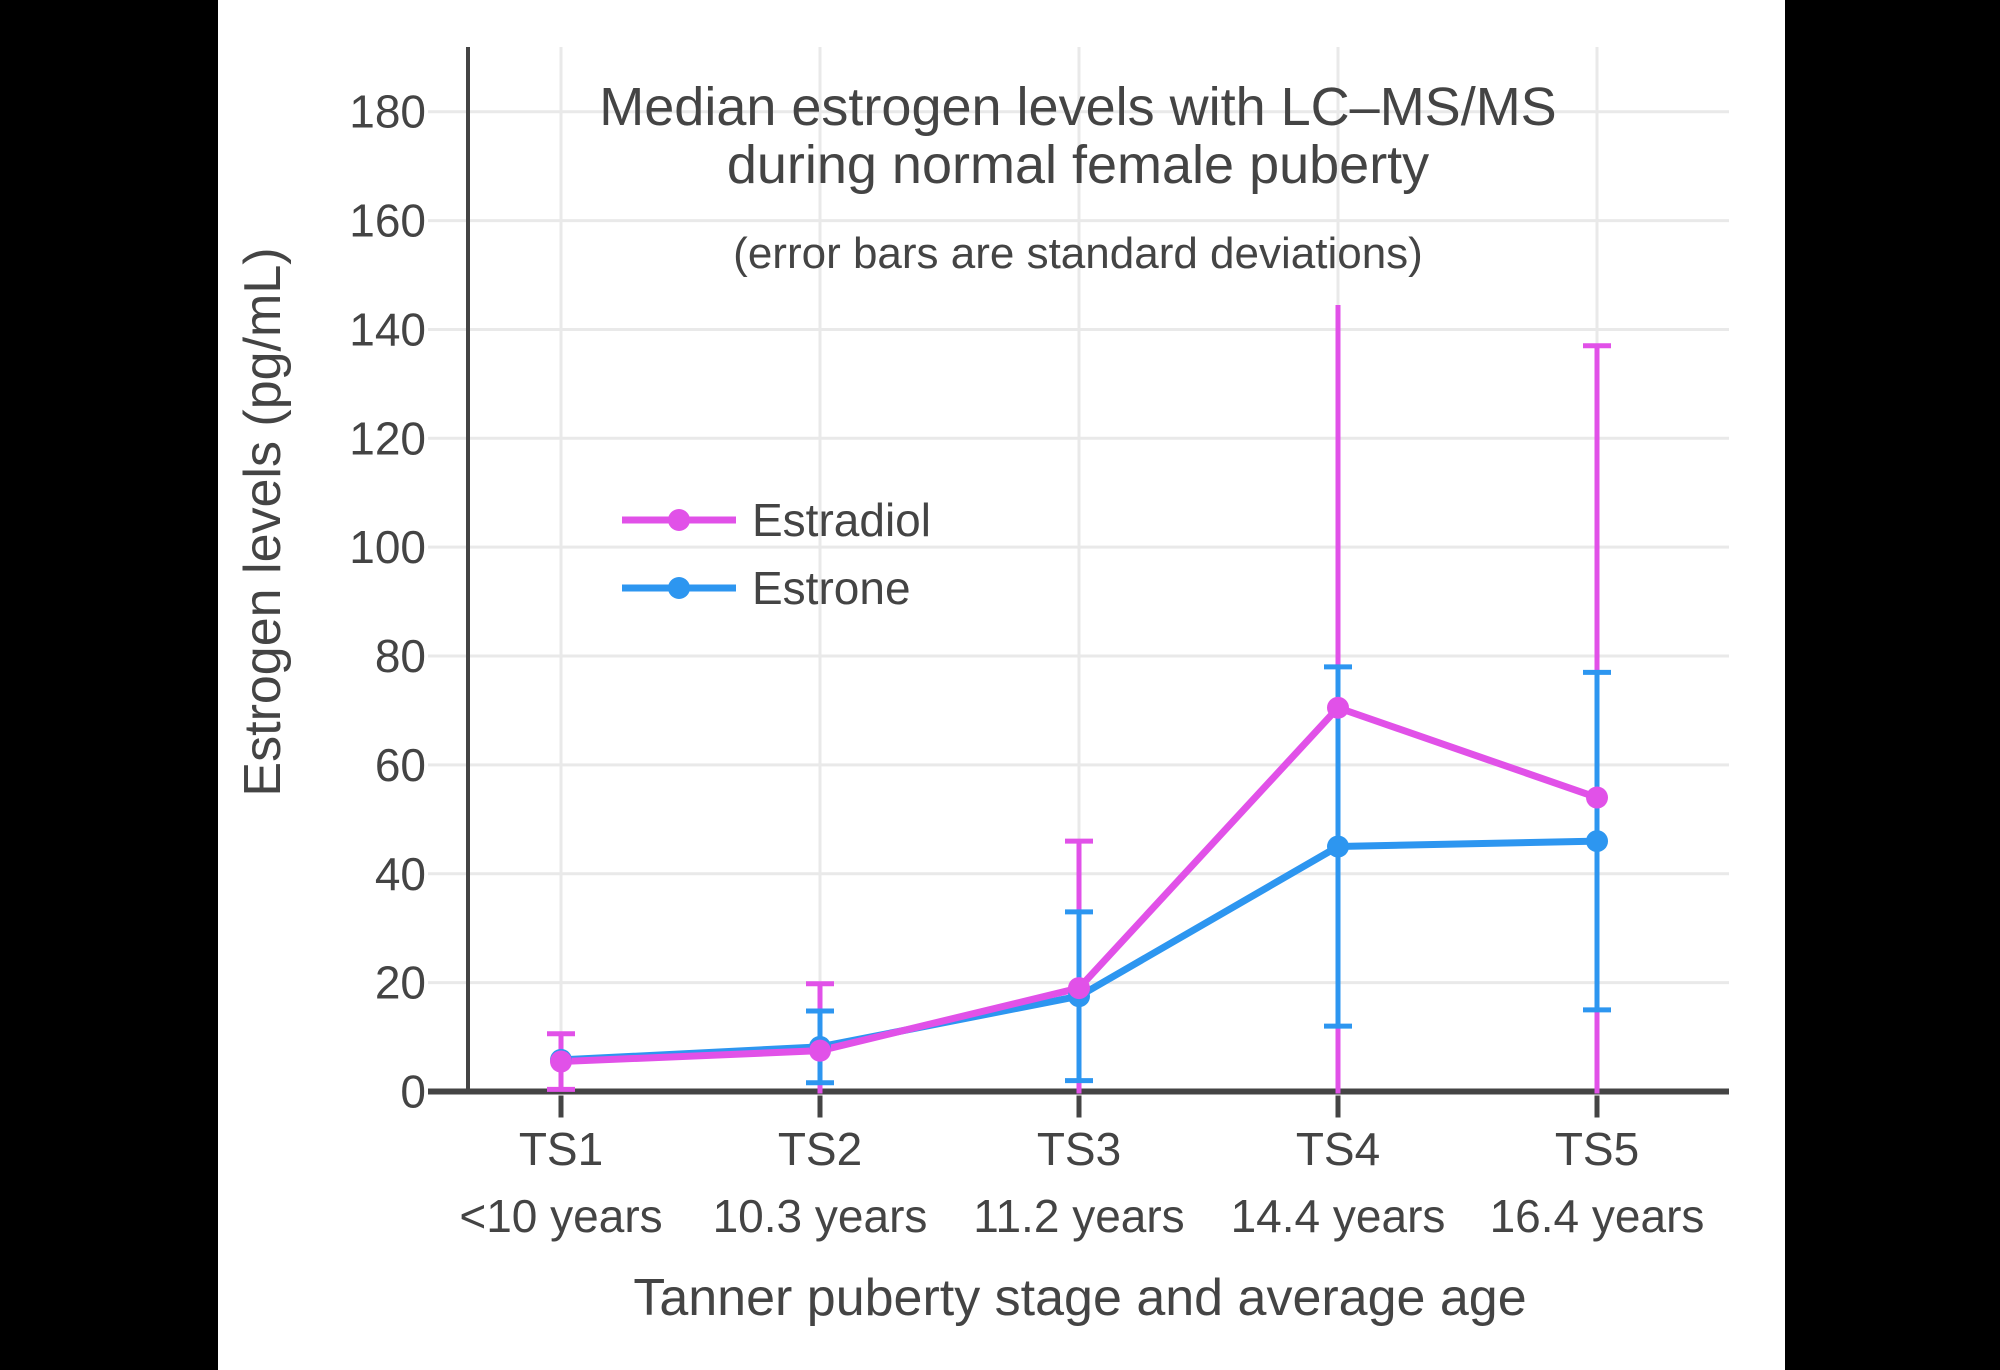 The width and height of the screenshot is (2000, 1370). Describe the element at coordinates (387, 221) in the screenshot. I see `y-tick-label: 160` at that location.